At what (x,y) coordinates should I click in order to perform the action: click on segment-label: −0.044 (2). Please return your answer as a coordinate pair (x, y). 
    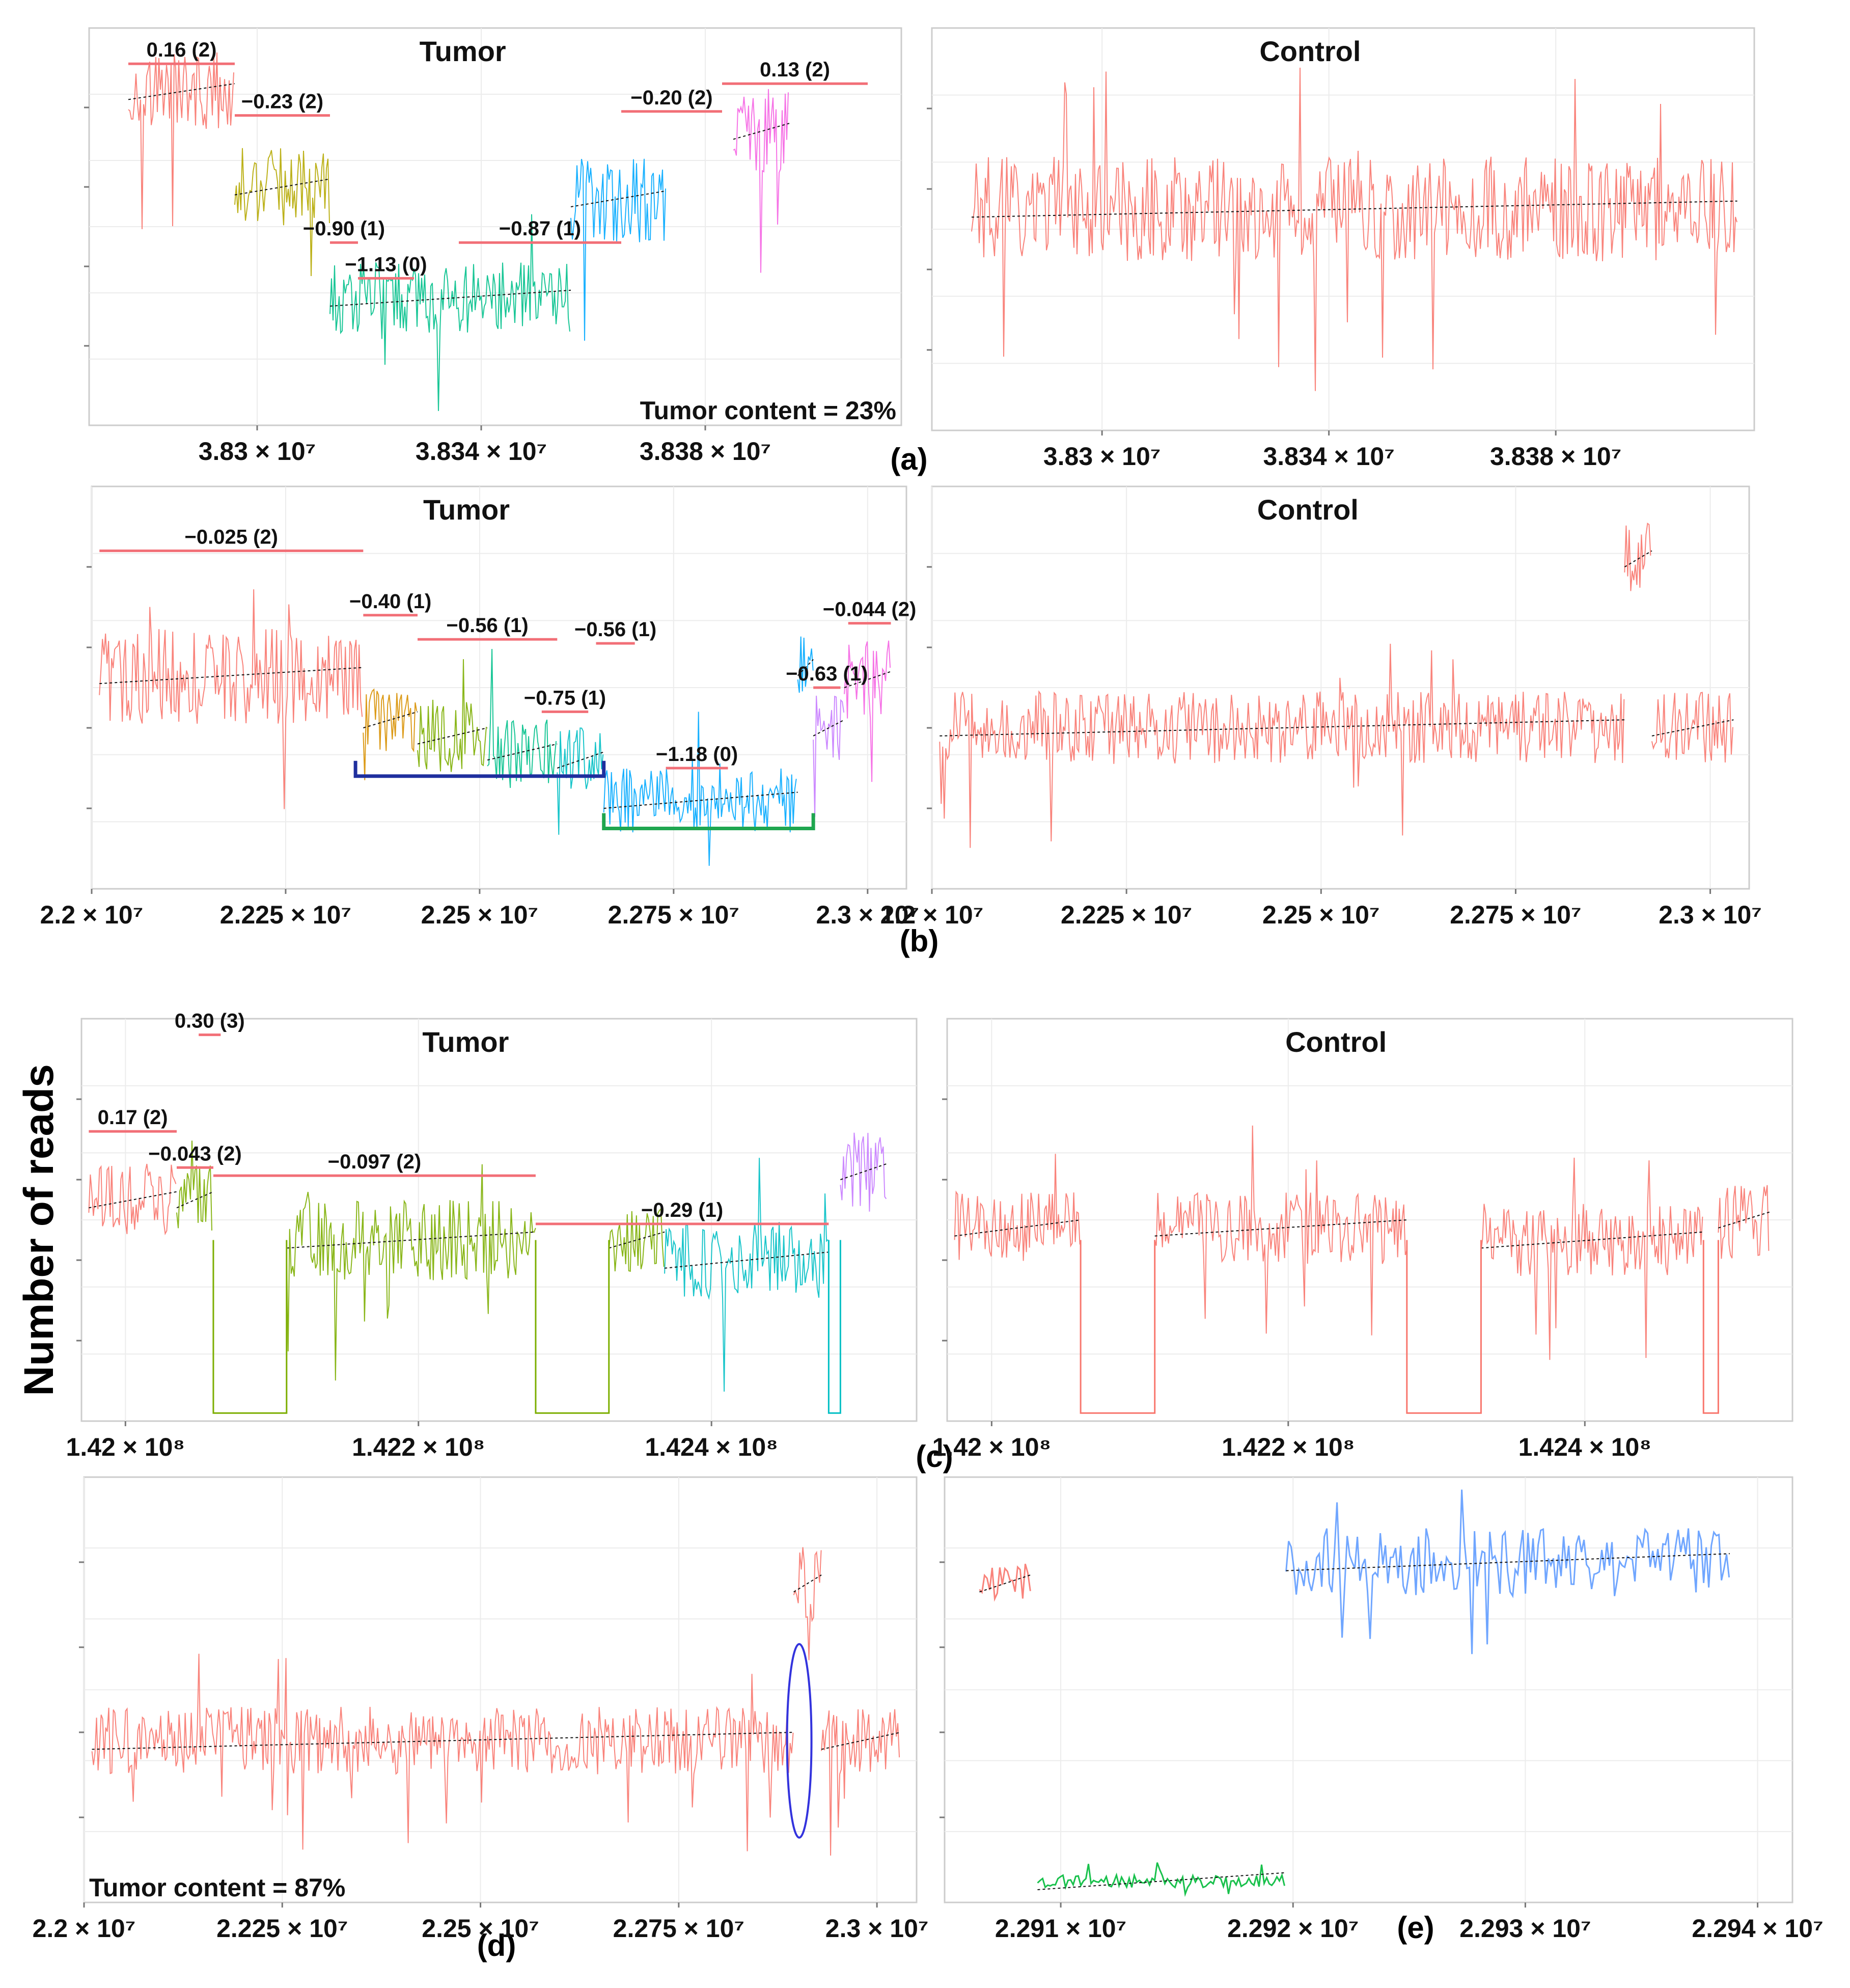
    Looking at the image, I should click on (869, 609).